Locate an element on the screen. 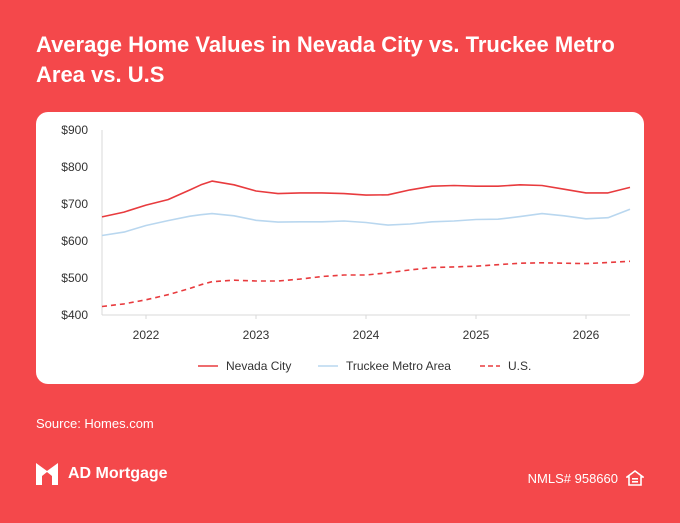 The image size is (680, 523). y-tick-label: $900 is located at coordinates (74, 130).